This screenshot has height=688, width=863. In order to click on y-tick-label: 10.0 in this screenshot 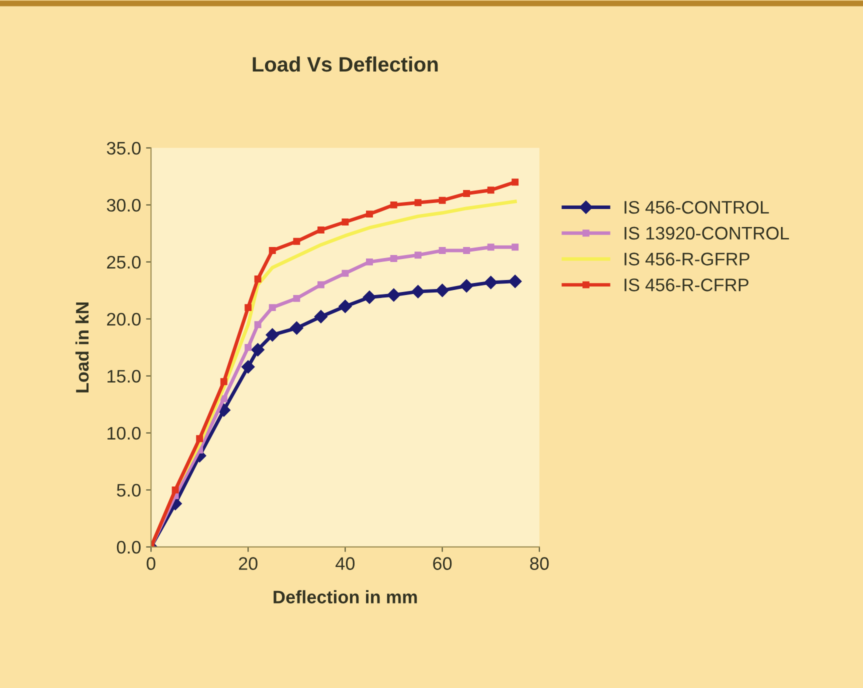, I will do `click(124, 433)`.